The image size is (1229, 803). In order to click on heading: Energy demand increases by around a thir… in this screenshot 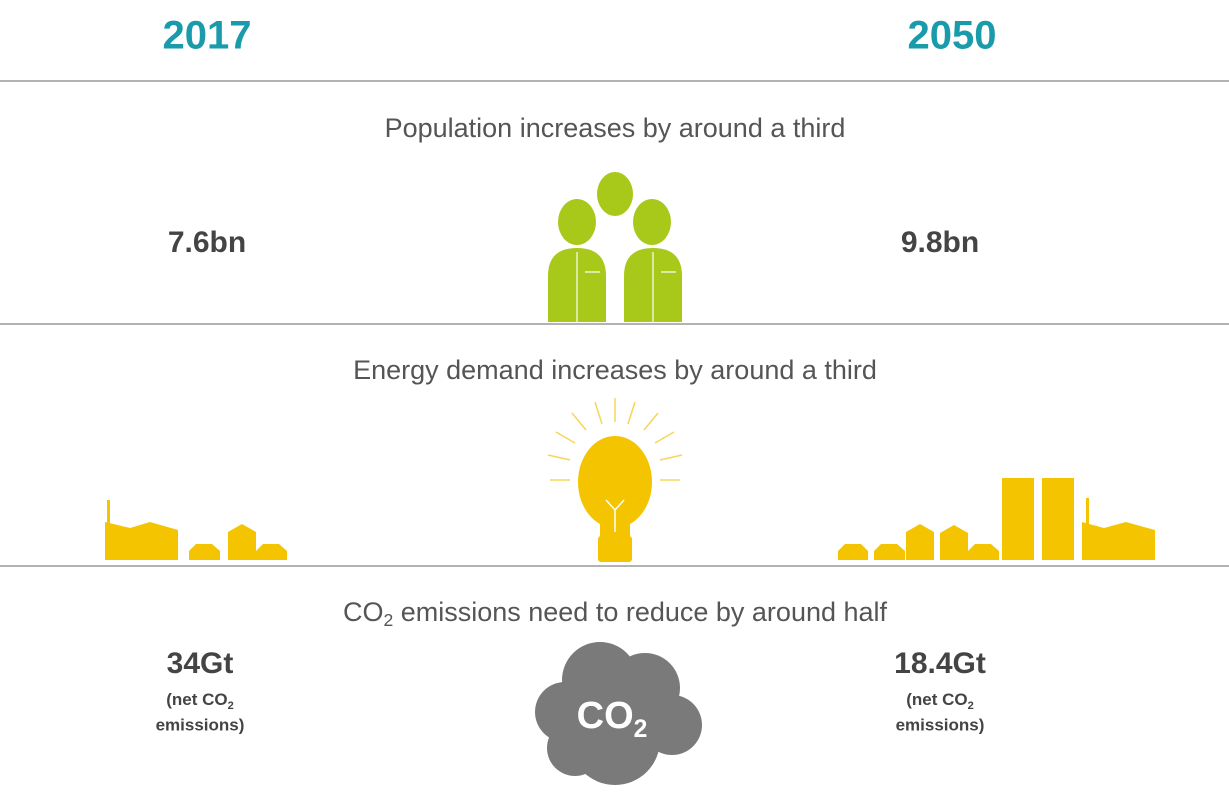, I will do `click(615, 370)`.